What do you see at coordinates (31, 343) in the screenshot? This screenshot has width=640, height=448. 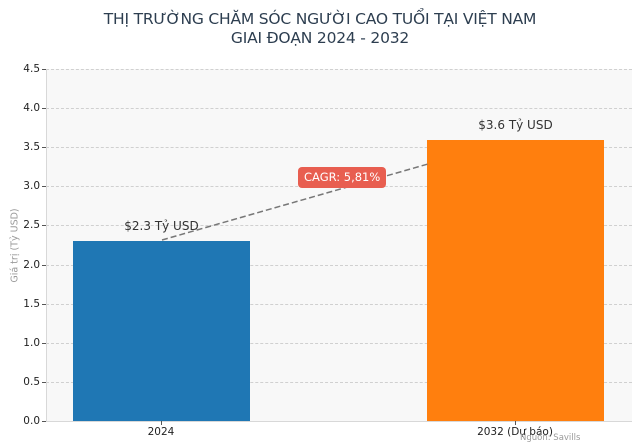 I see `ytick-label: 1.0` at bounding box center [31, 343].